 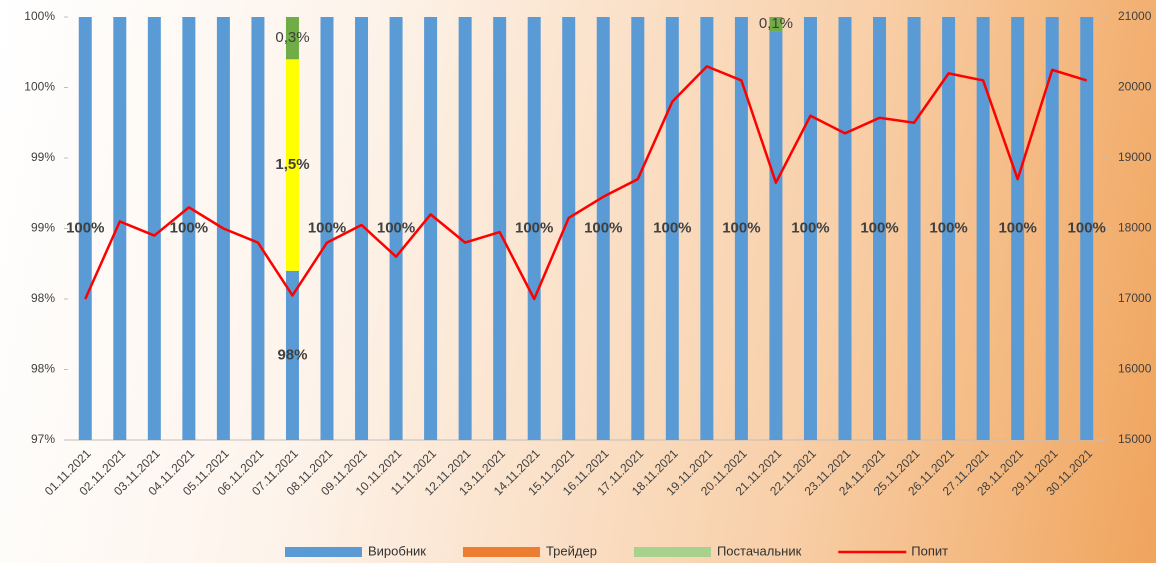 What do you see at coordinates (1135, 439) in the screenshot?
I see `y2-tick-label: 15000` at bounding box center [1135, 439].